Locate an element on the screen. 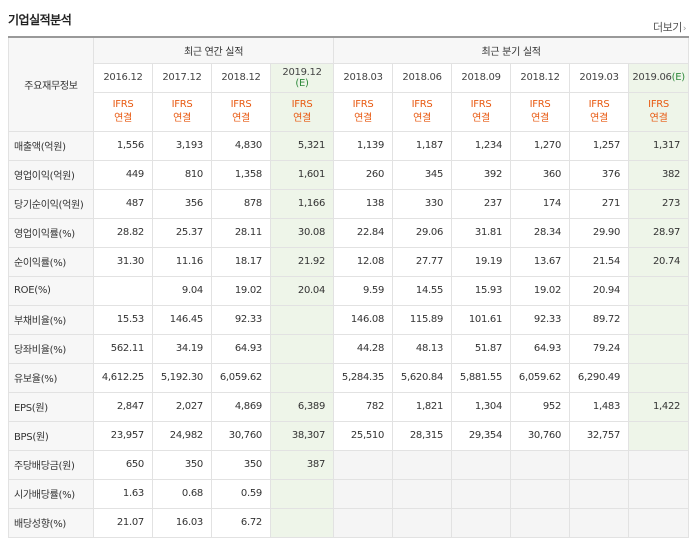 This screenshot has width=698, height=539. table-cell: 4,869 is located at coordinates (241, 406).